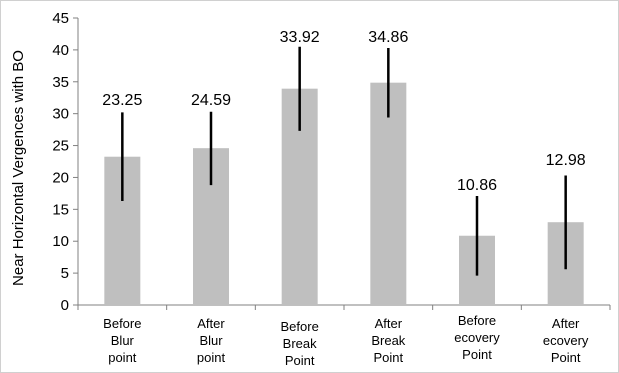 The height and width of the screenshot is (373, 619). Describe the element at coordinates (60, 50) in the screenshot. I see `y-tick-label: 40` at that location.